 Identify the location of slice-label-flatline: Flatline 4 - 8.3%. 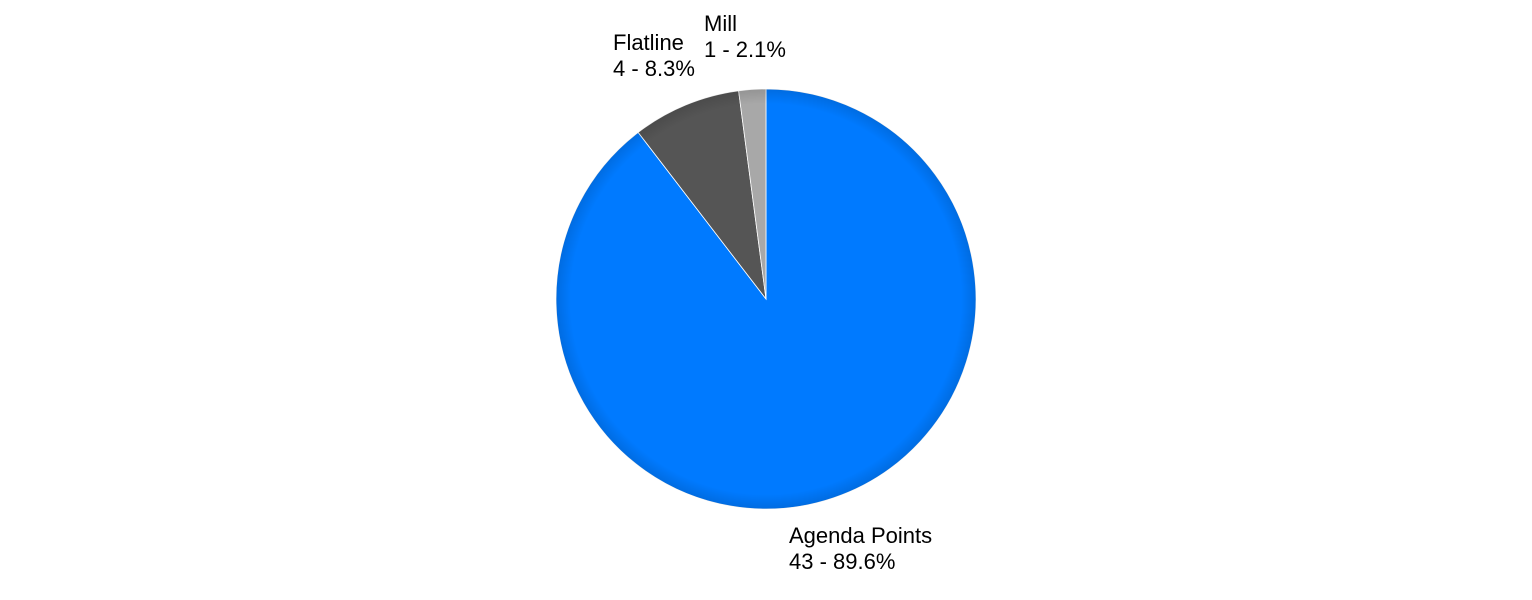
(654, 55).